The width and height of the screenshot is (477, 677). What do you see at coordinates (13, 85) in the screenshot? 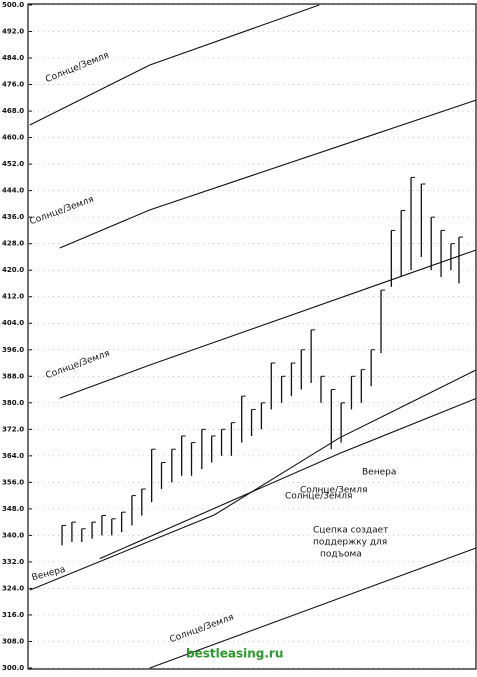
I see `y-tick-label: 476.0` at bounding box center [13, 85].